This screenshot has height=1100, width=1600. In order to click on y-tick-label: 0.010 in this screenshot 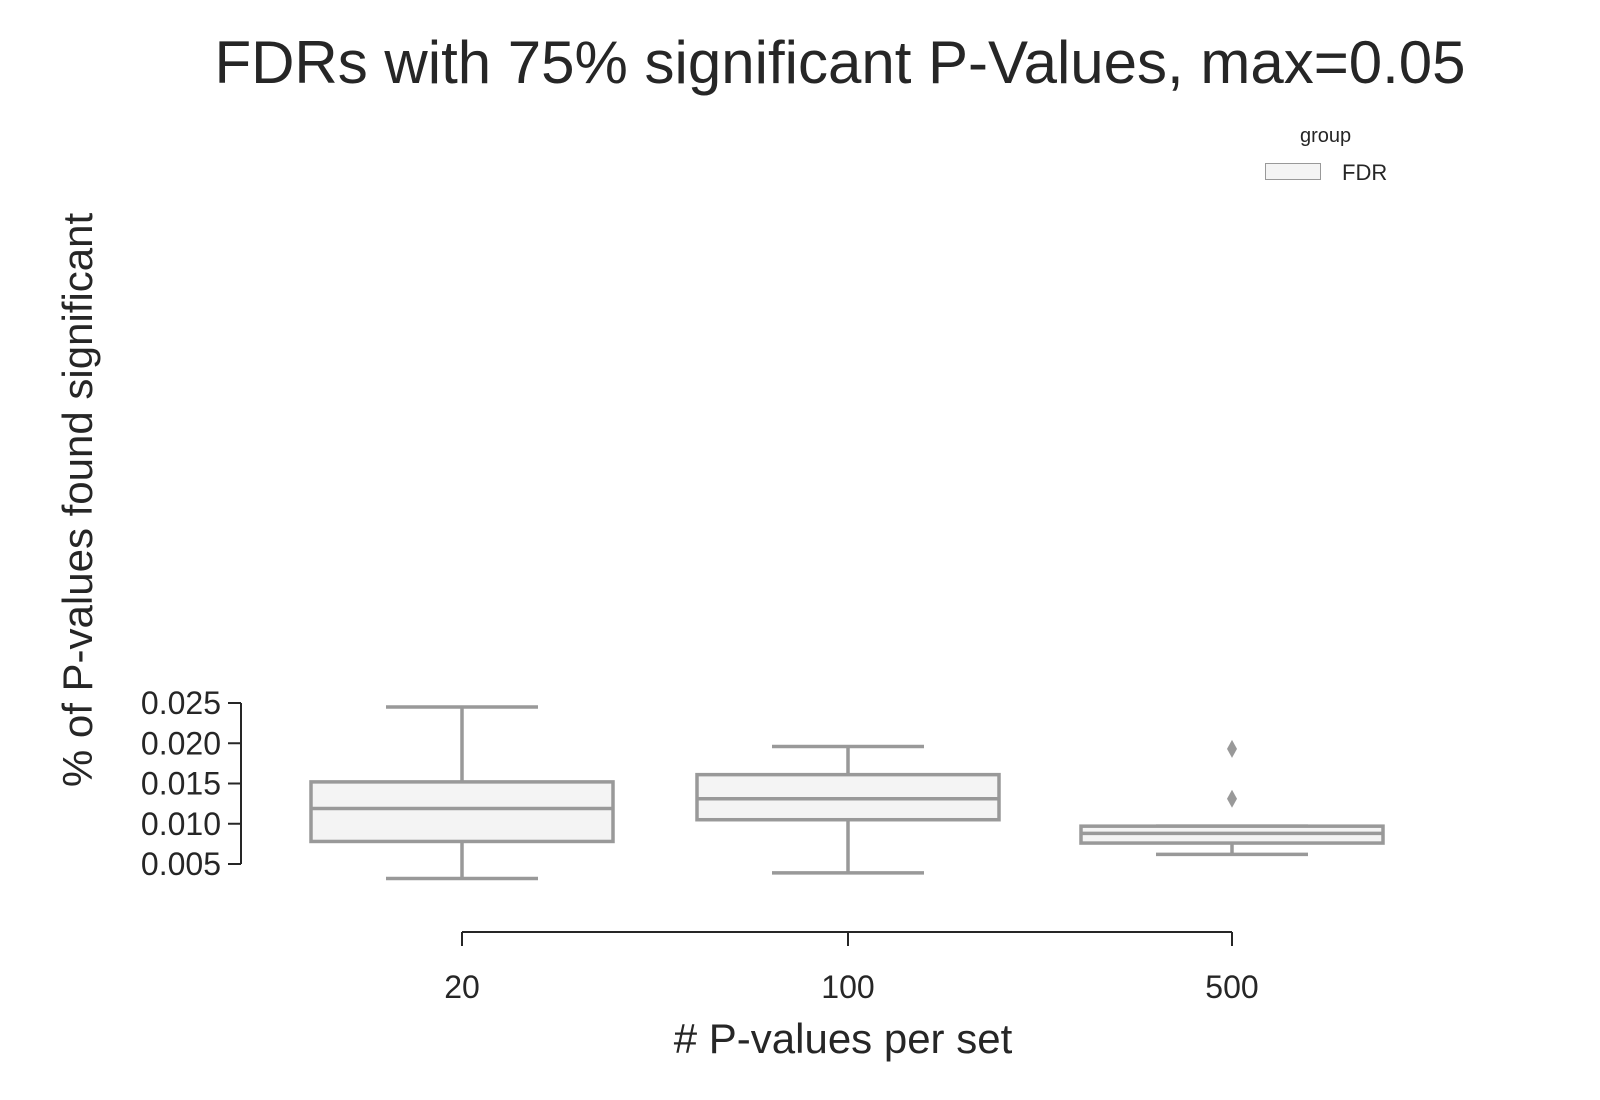, I will do `click(181, 824)`.